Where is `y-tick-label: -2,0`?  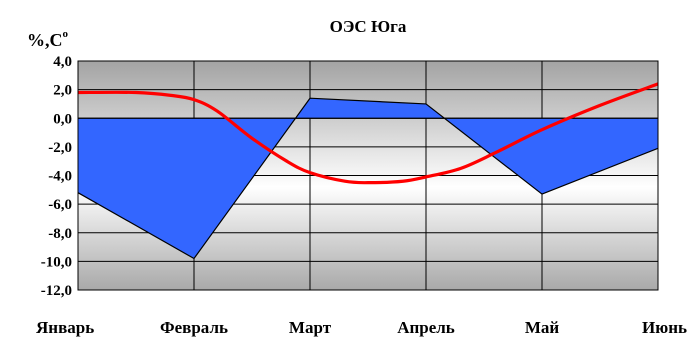
y-tick-label: -2,0 is located at coordinates (60, 148).